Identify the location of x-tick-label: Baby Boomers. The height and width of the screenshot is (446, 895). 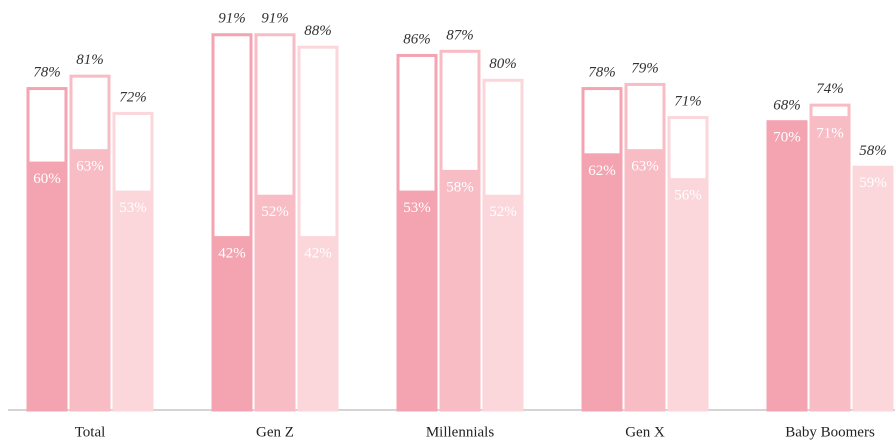
(830, 432).